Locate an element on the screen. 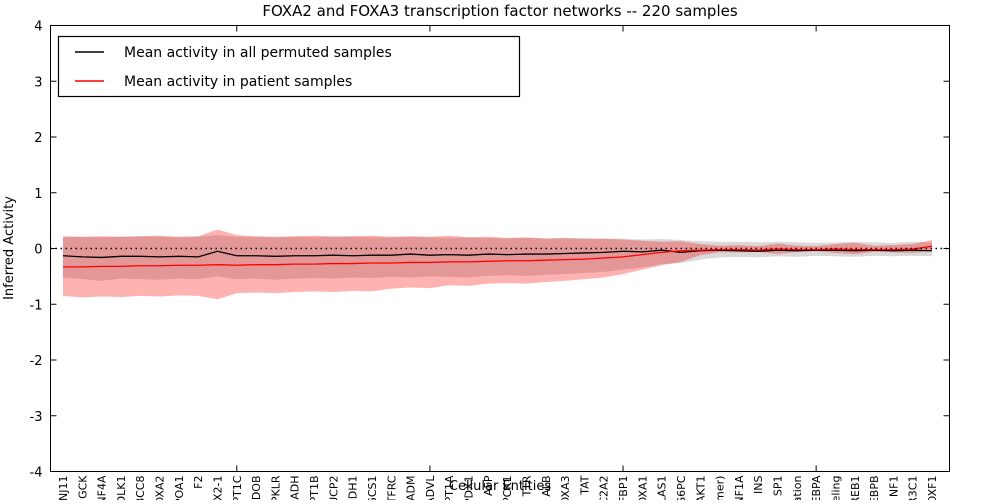 The image size is (1000, 504). x-tick-label: response to starvation is located at coordinates (797, 487).